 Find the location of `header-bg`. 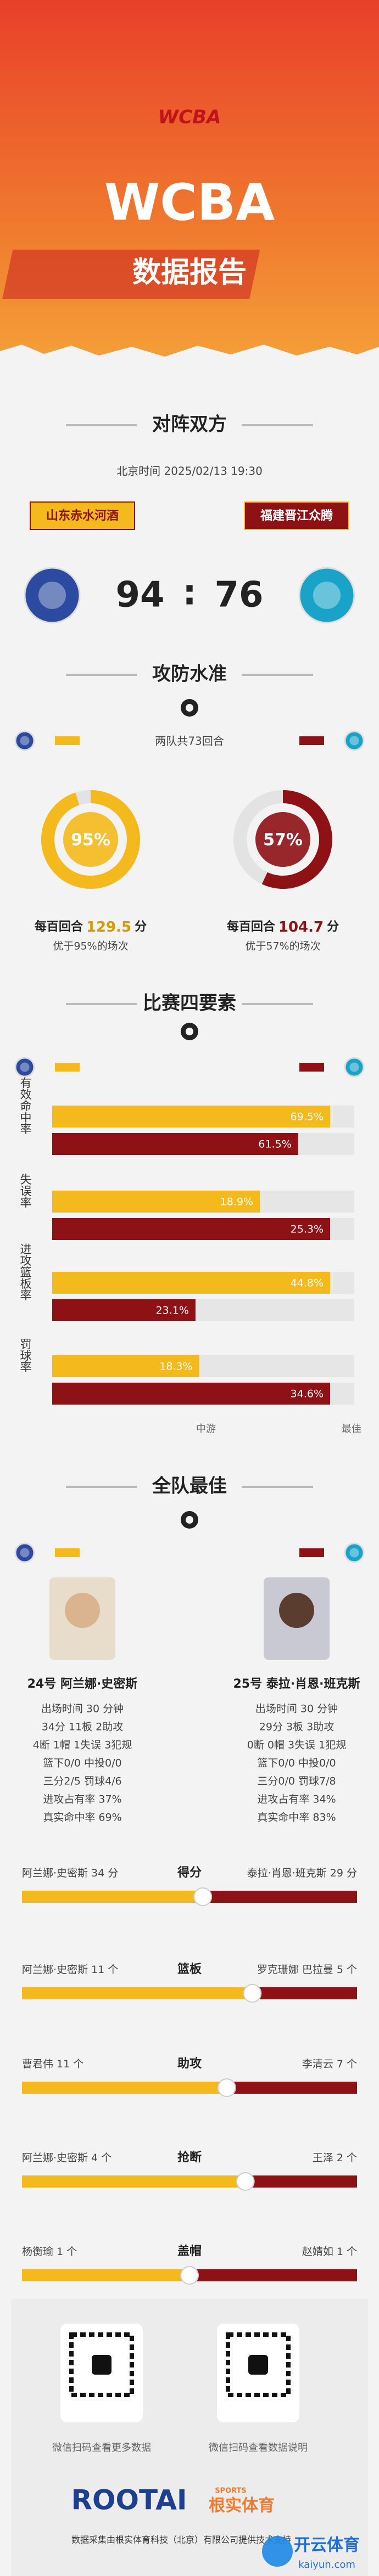

header-bg is located at coordinates (189, 189).